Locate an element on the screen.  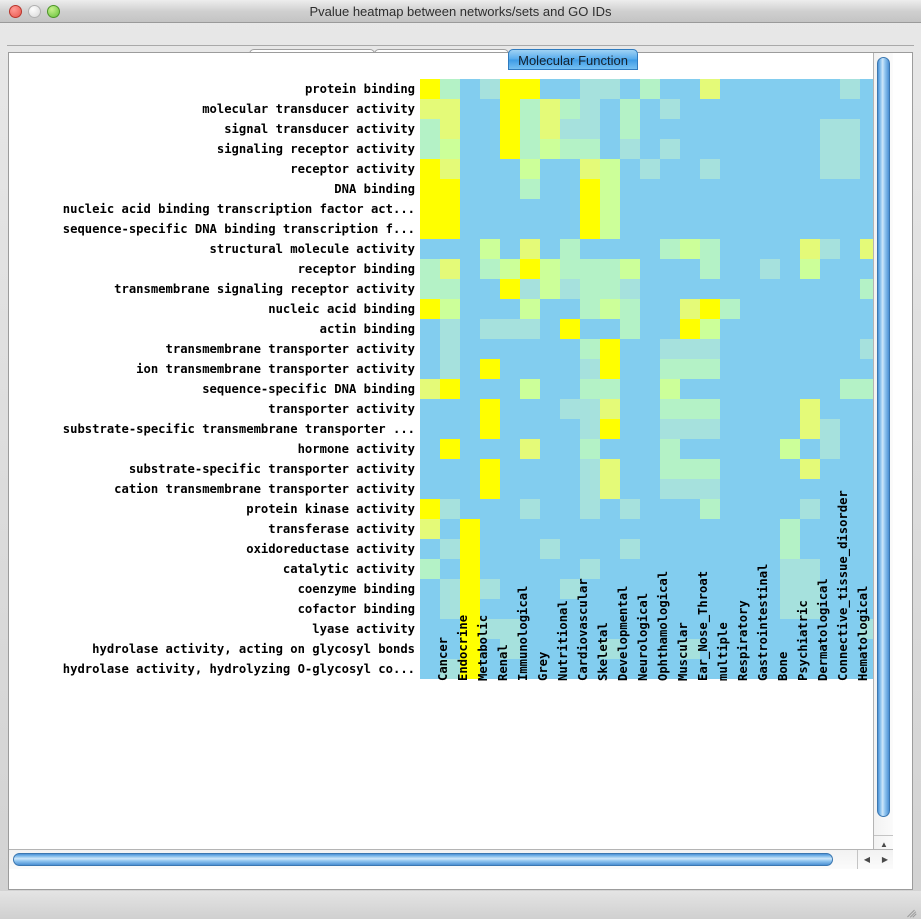
close-icon is located at coordinates (15, 11).